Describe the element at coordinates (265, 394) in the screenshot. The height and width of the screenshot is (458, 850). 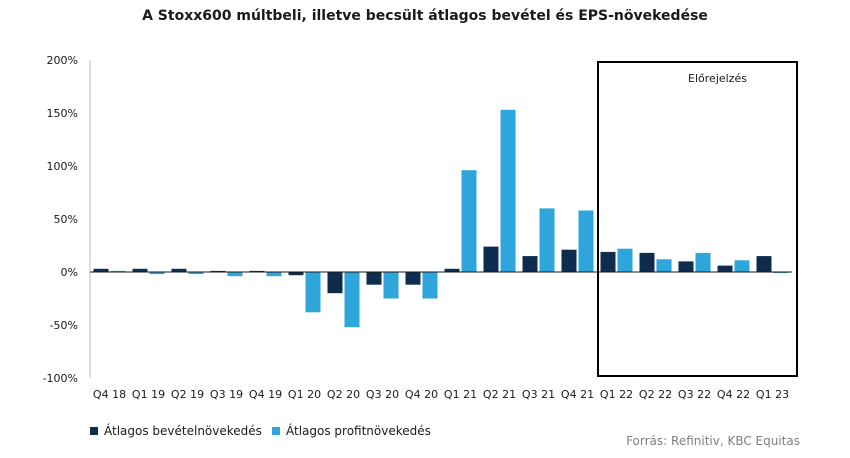
I see `x-tick-label: Q4 19` at that location.